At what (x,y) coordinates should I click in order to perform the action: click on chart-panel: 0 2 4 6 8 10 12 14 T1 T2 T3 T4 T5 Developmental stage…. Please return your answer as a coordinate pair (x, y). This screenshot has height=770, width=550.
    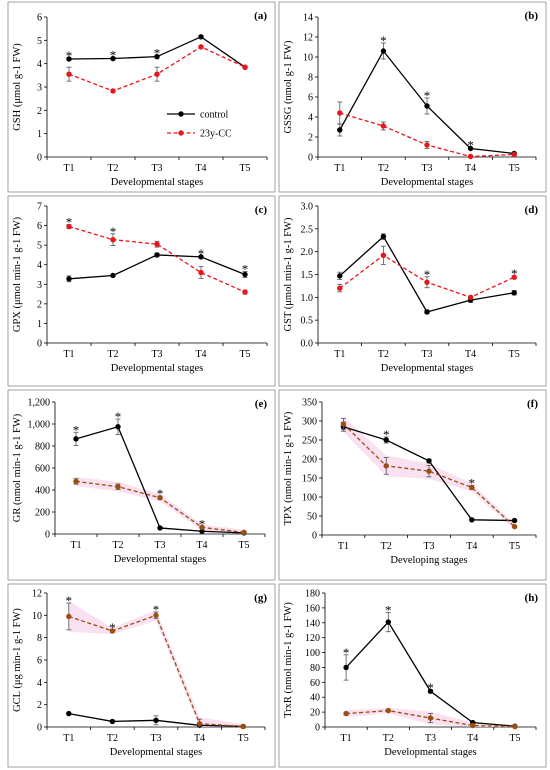
    Looking at the image, I should click on (412, 97).